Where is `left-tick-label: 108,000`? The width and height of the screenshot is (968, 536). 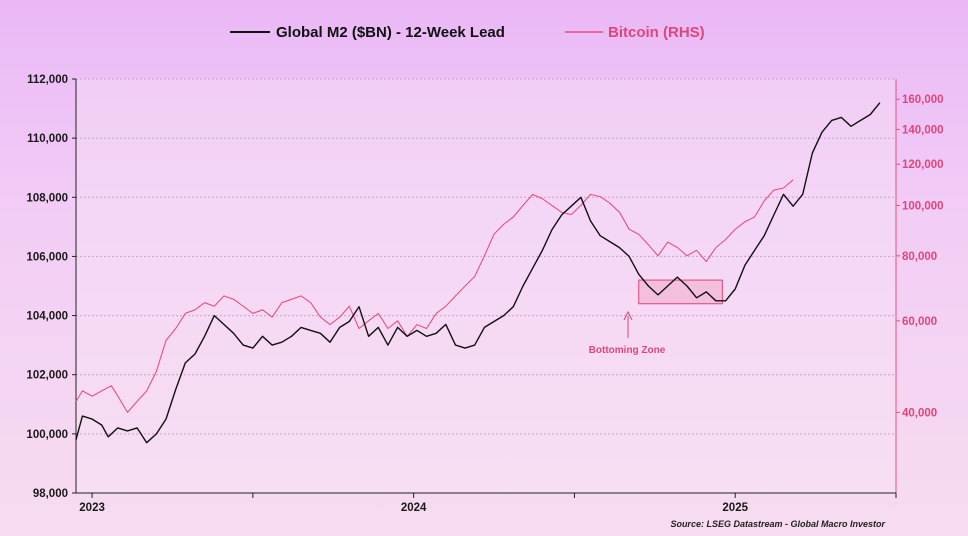
left-tick-label: 108,000 is located at coordinates (47, 198).